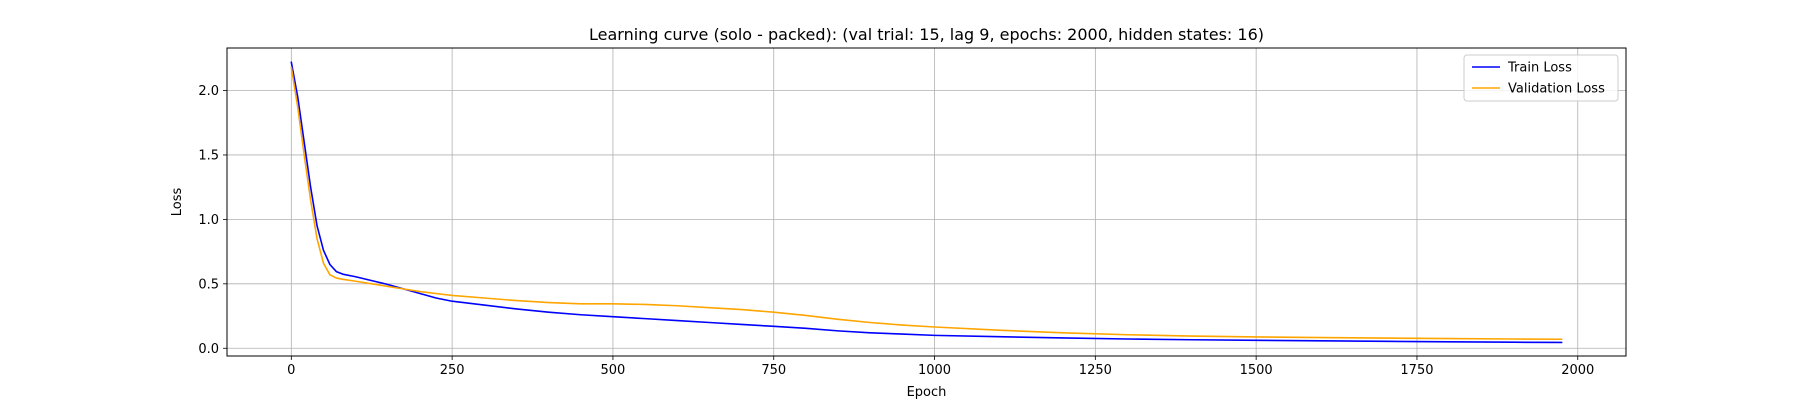 This screenshot has width=1800, height=404. Describe the element at coordinates (613, 370) in the screenshot. I see `x-tick-label: 500` at that location.